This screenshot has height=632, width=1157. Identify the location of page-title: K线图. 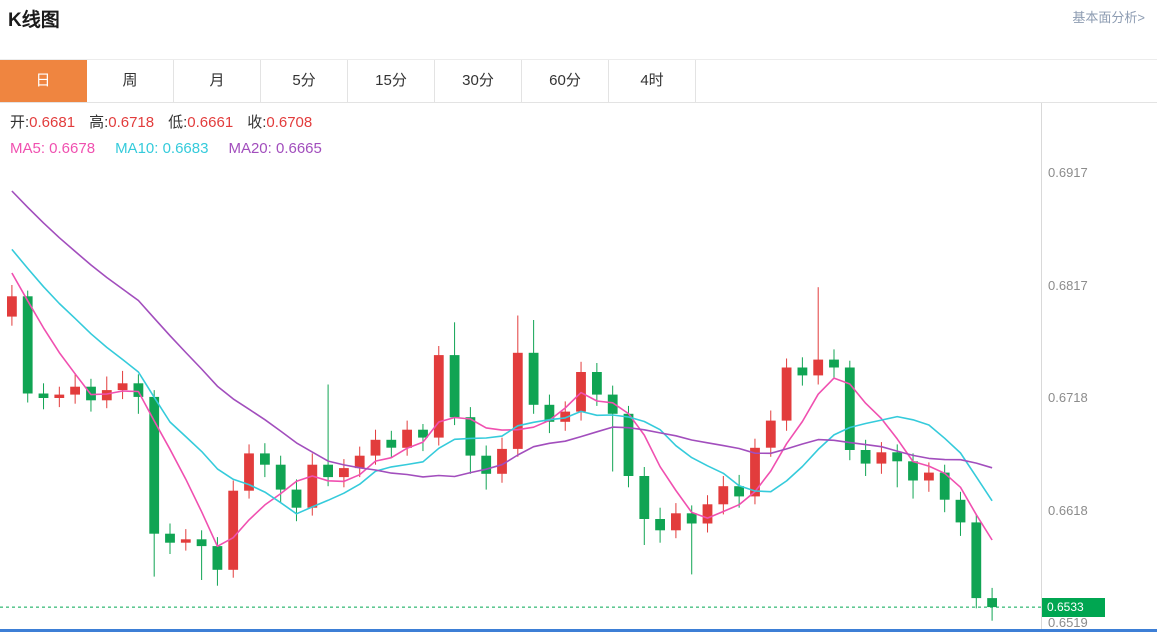
(34, 20).